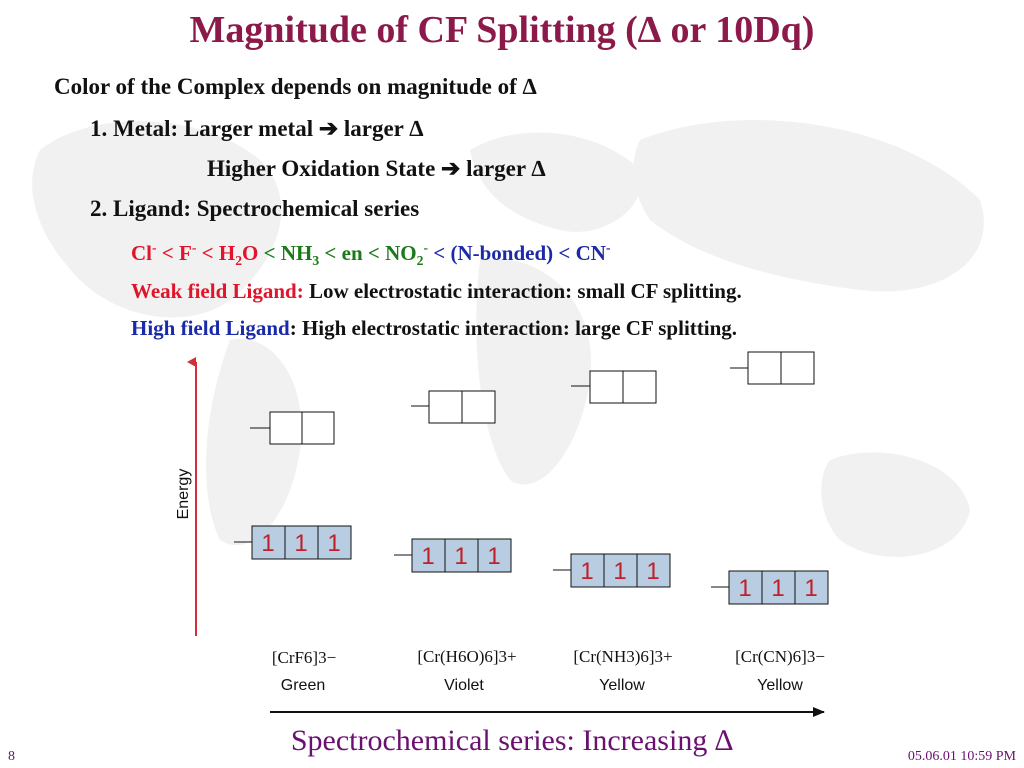 This screenshot has width=1024, height=768. Describe the element at coordinates (188, 252) in the screenshot. I see `ligand-f: F-` at that location.